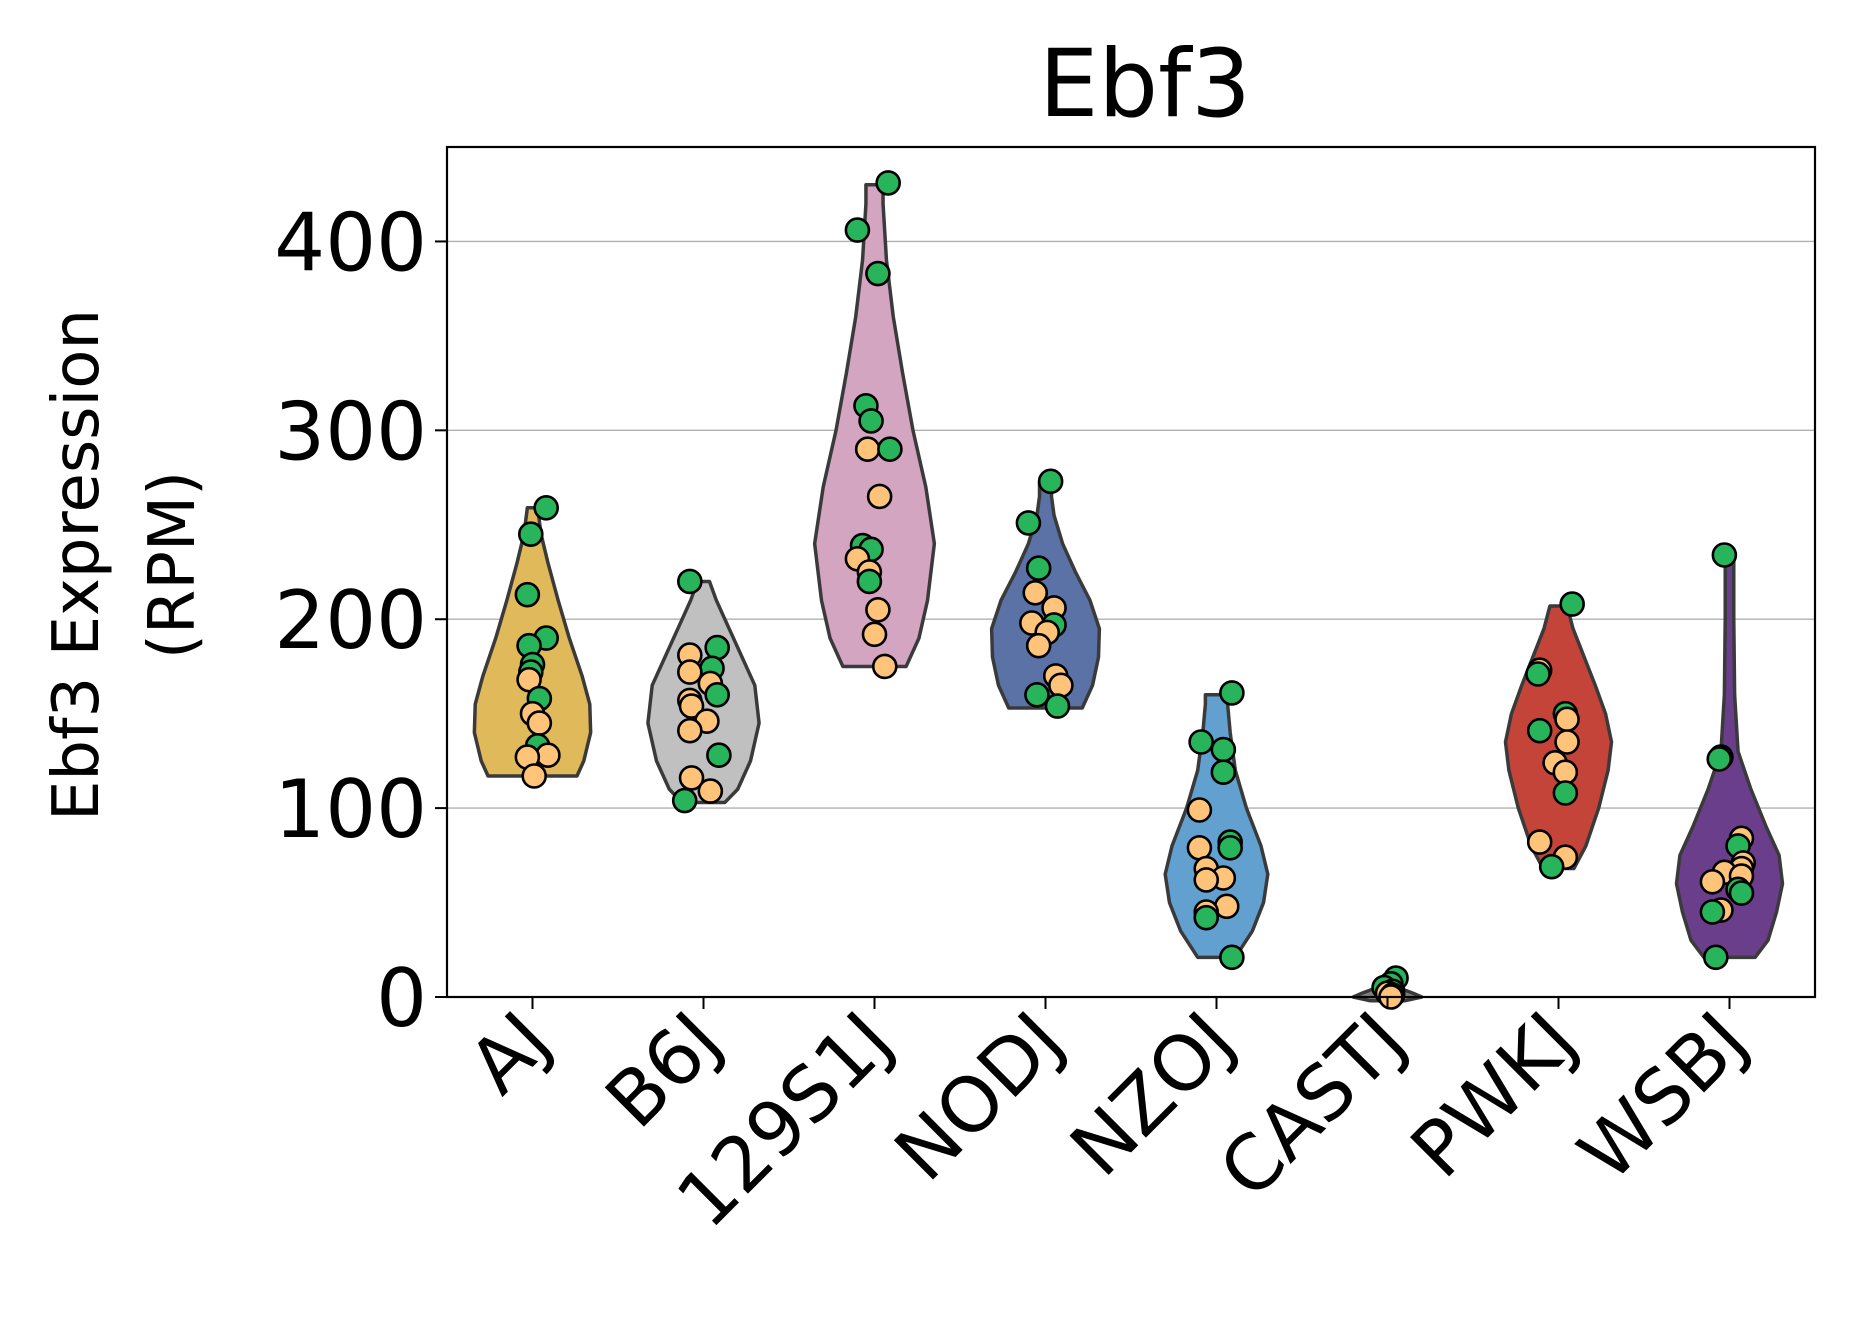  Describe the element at coordinates (1312, 1105) in the screenshot. I see `x-tick-label-CASTJ: CASTJ` at that location.